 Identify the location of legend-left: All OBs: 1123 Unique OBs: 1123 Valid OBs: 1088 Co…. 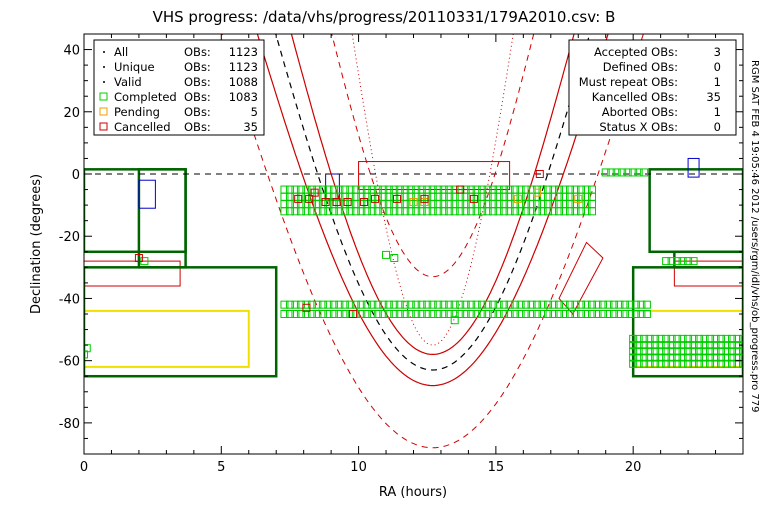
(179, 87).